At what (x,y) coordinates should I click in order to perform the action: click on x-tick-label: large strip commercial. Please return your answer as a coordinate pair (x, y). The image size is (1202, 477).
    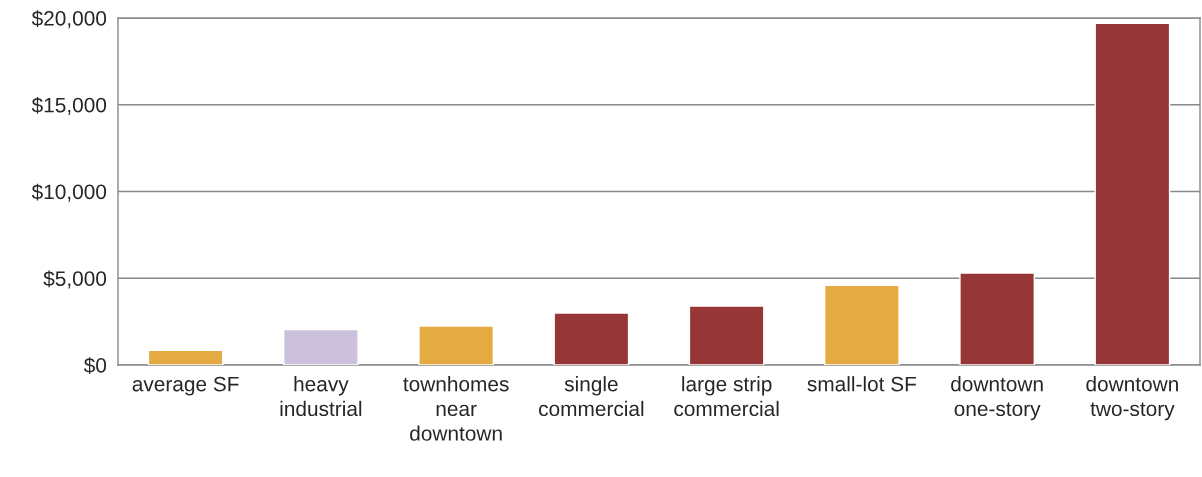
    Looking at the image, I should click on (726, 396).